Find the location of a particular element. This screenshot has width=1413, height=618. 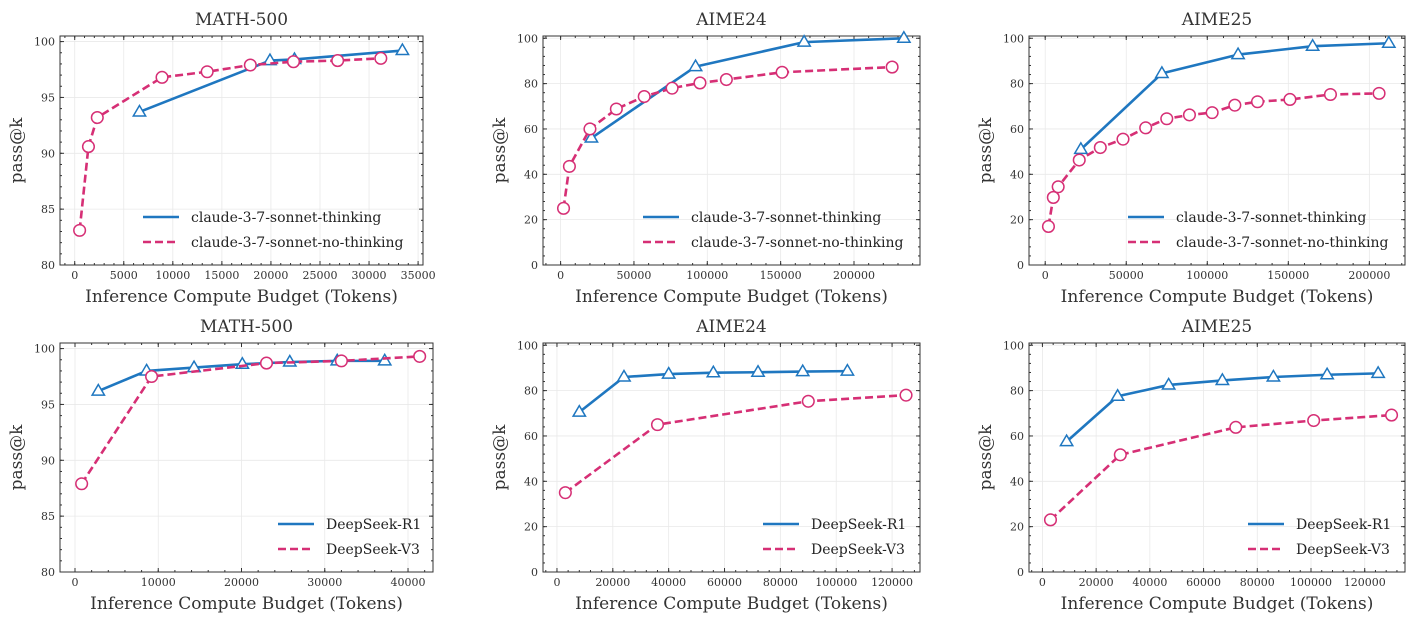

x-tick-label: 40000 is located at coordinates (1149, 582).